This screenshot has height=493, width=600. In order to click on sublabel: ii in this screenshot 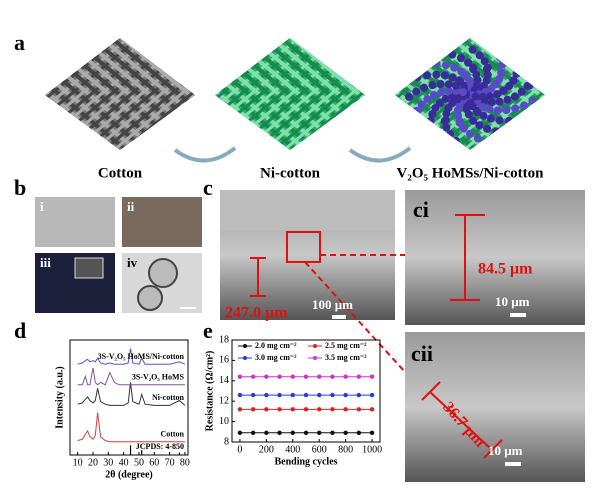, I will do `click(131, 206)`.